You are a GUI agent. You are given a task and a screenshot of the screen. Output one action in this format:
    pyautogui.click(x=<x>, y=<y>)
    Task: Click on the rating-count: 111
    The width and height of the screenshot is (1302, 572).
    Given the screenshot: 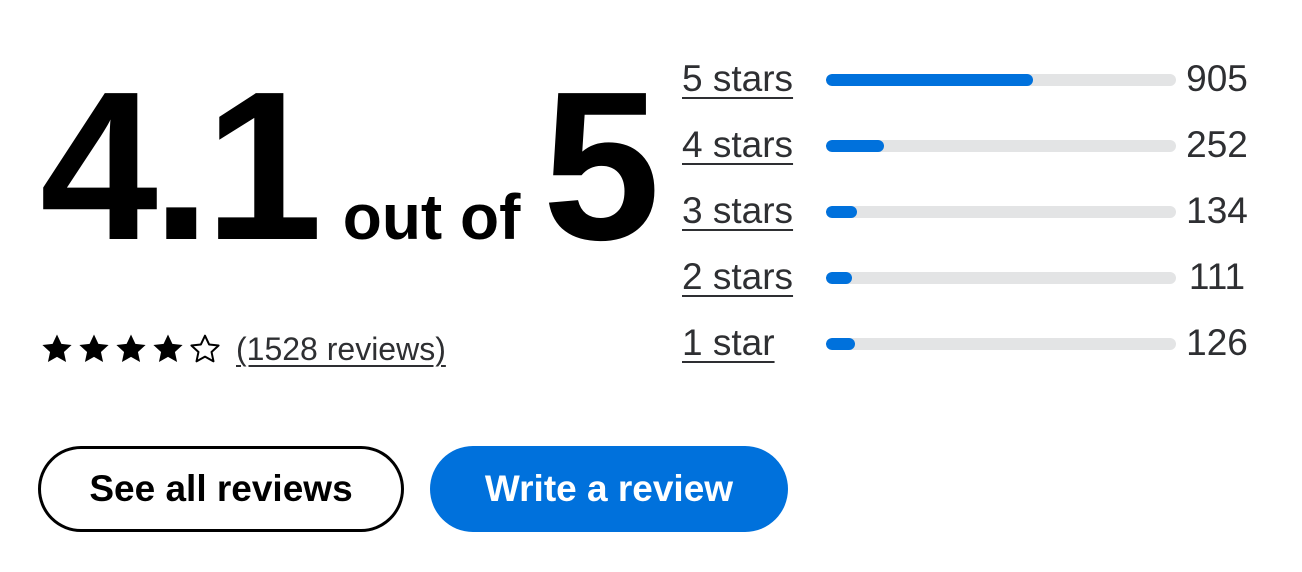 What is the action you would take?
    pyautogui.click(x=1217, y=276)
    